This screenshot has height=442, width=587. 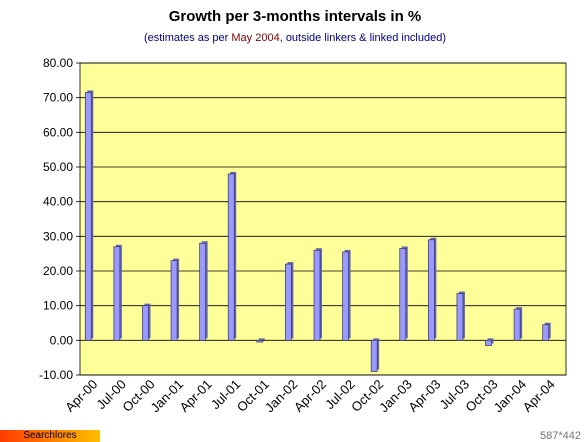 What do you see at coordinates (395, 396) in the screenshot?
I see `x-tick-label: Jan-03` at bounding box center [395, 396].